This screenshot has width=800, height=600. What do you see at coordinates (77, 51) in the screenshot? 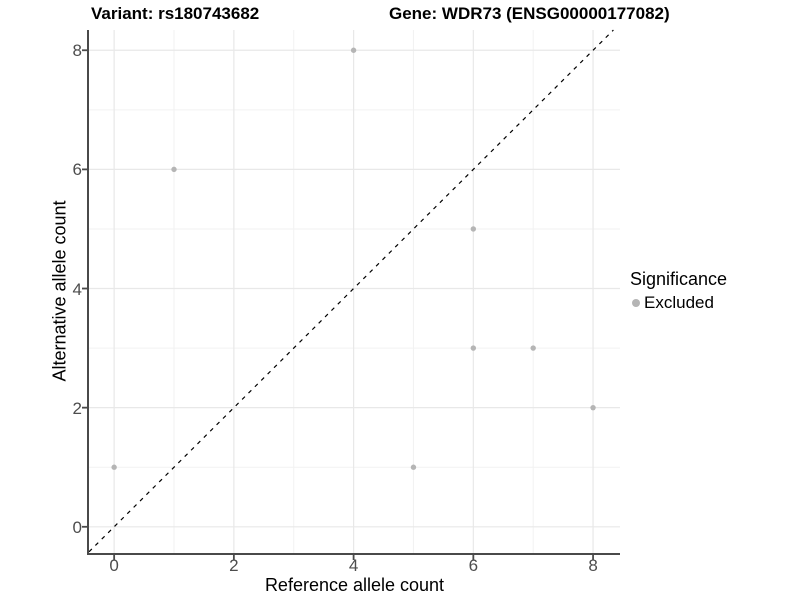
I see `y-tick-label: 8` at bounding box center [77, 51].